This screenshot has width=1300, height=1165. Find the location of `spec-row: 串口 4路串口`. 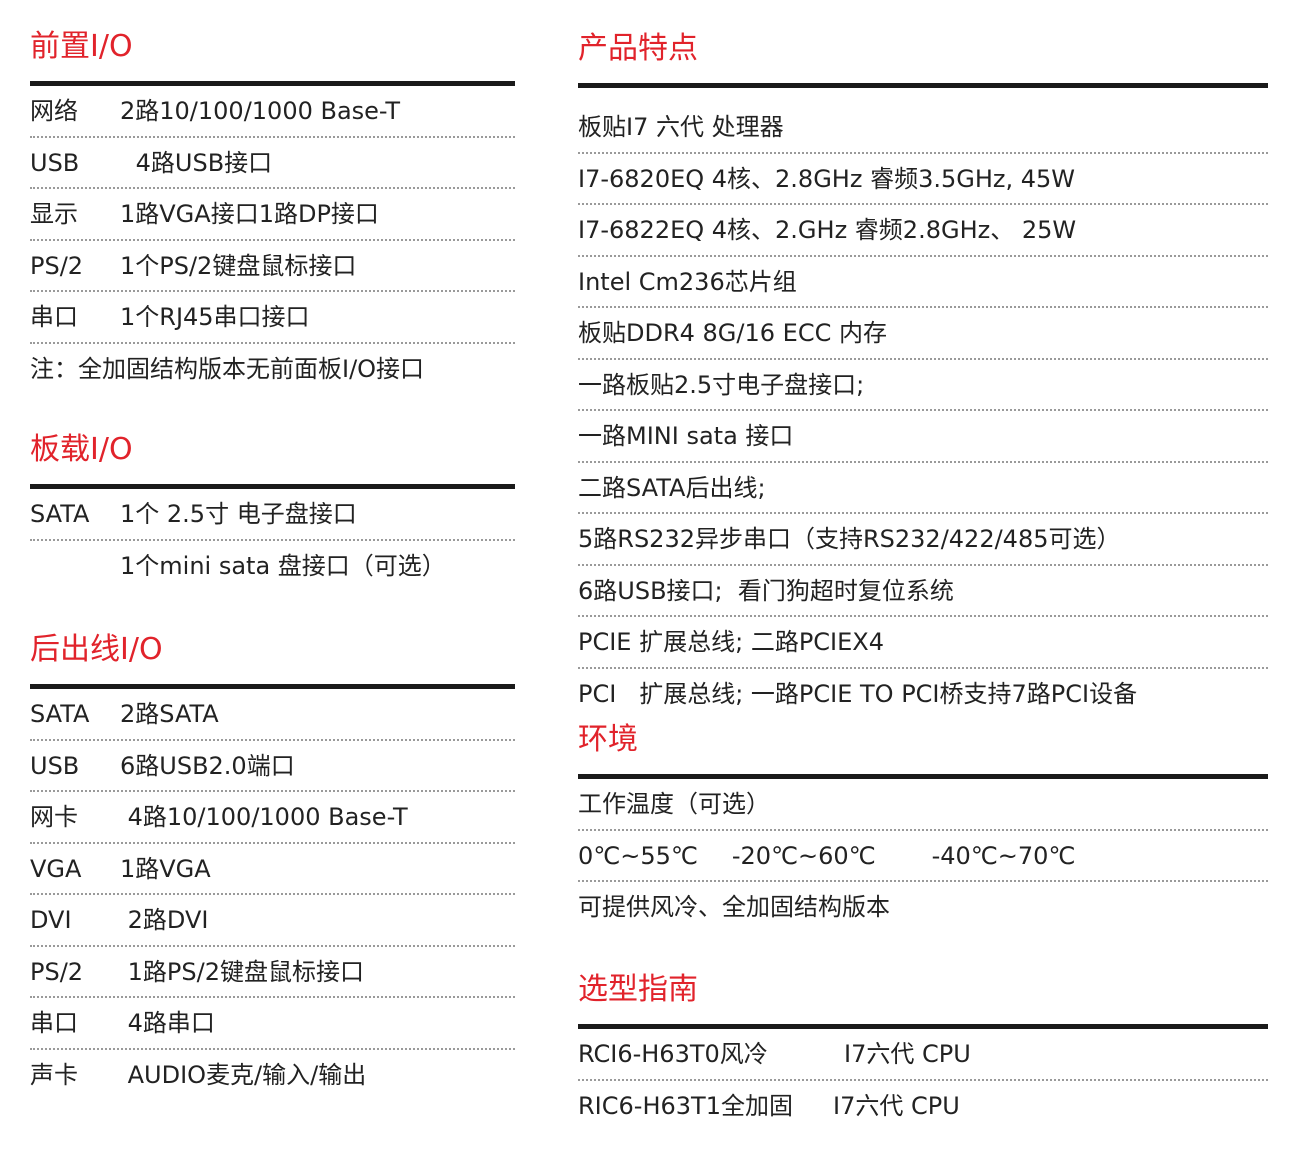

spec-row: 串口 4路串口 is located at coordinates (272, 1024).